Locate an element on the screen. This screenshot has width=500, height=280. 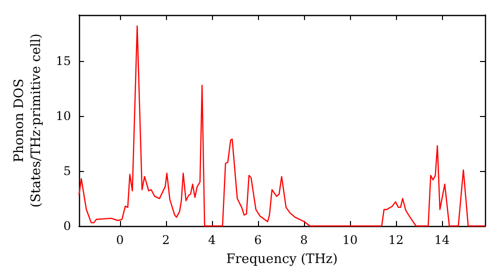
x-tick-label: 4 is located at coordinates (212, 240).